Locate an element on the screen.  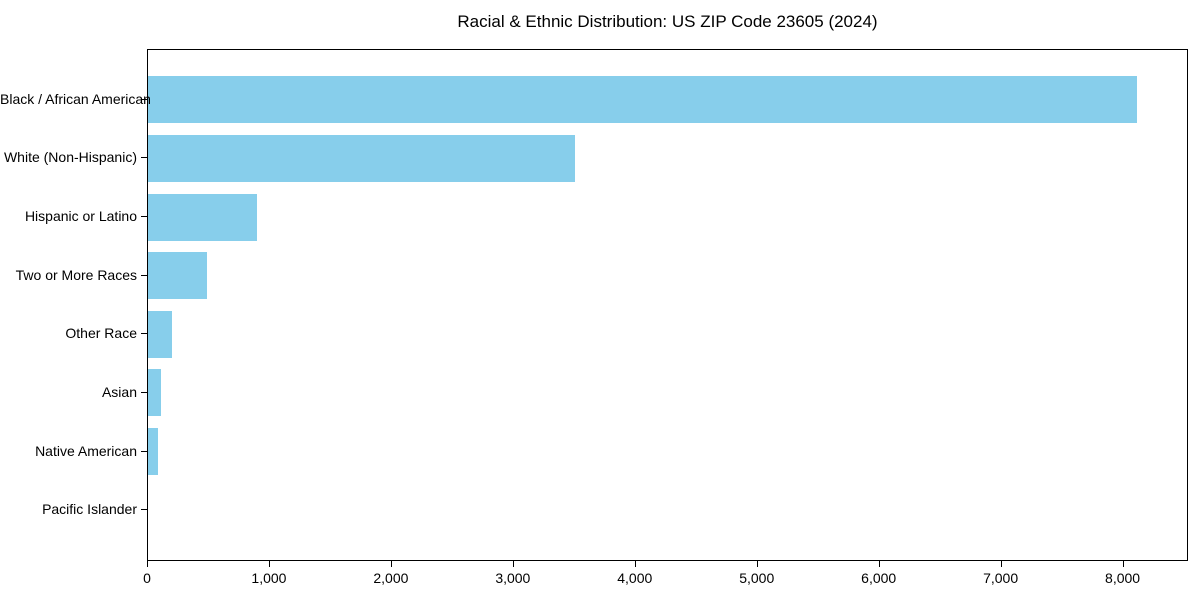
x-axis-tick-label: 6,000 is located at coordinates (879, 578).